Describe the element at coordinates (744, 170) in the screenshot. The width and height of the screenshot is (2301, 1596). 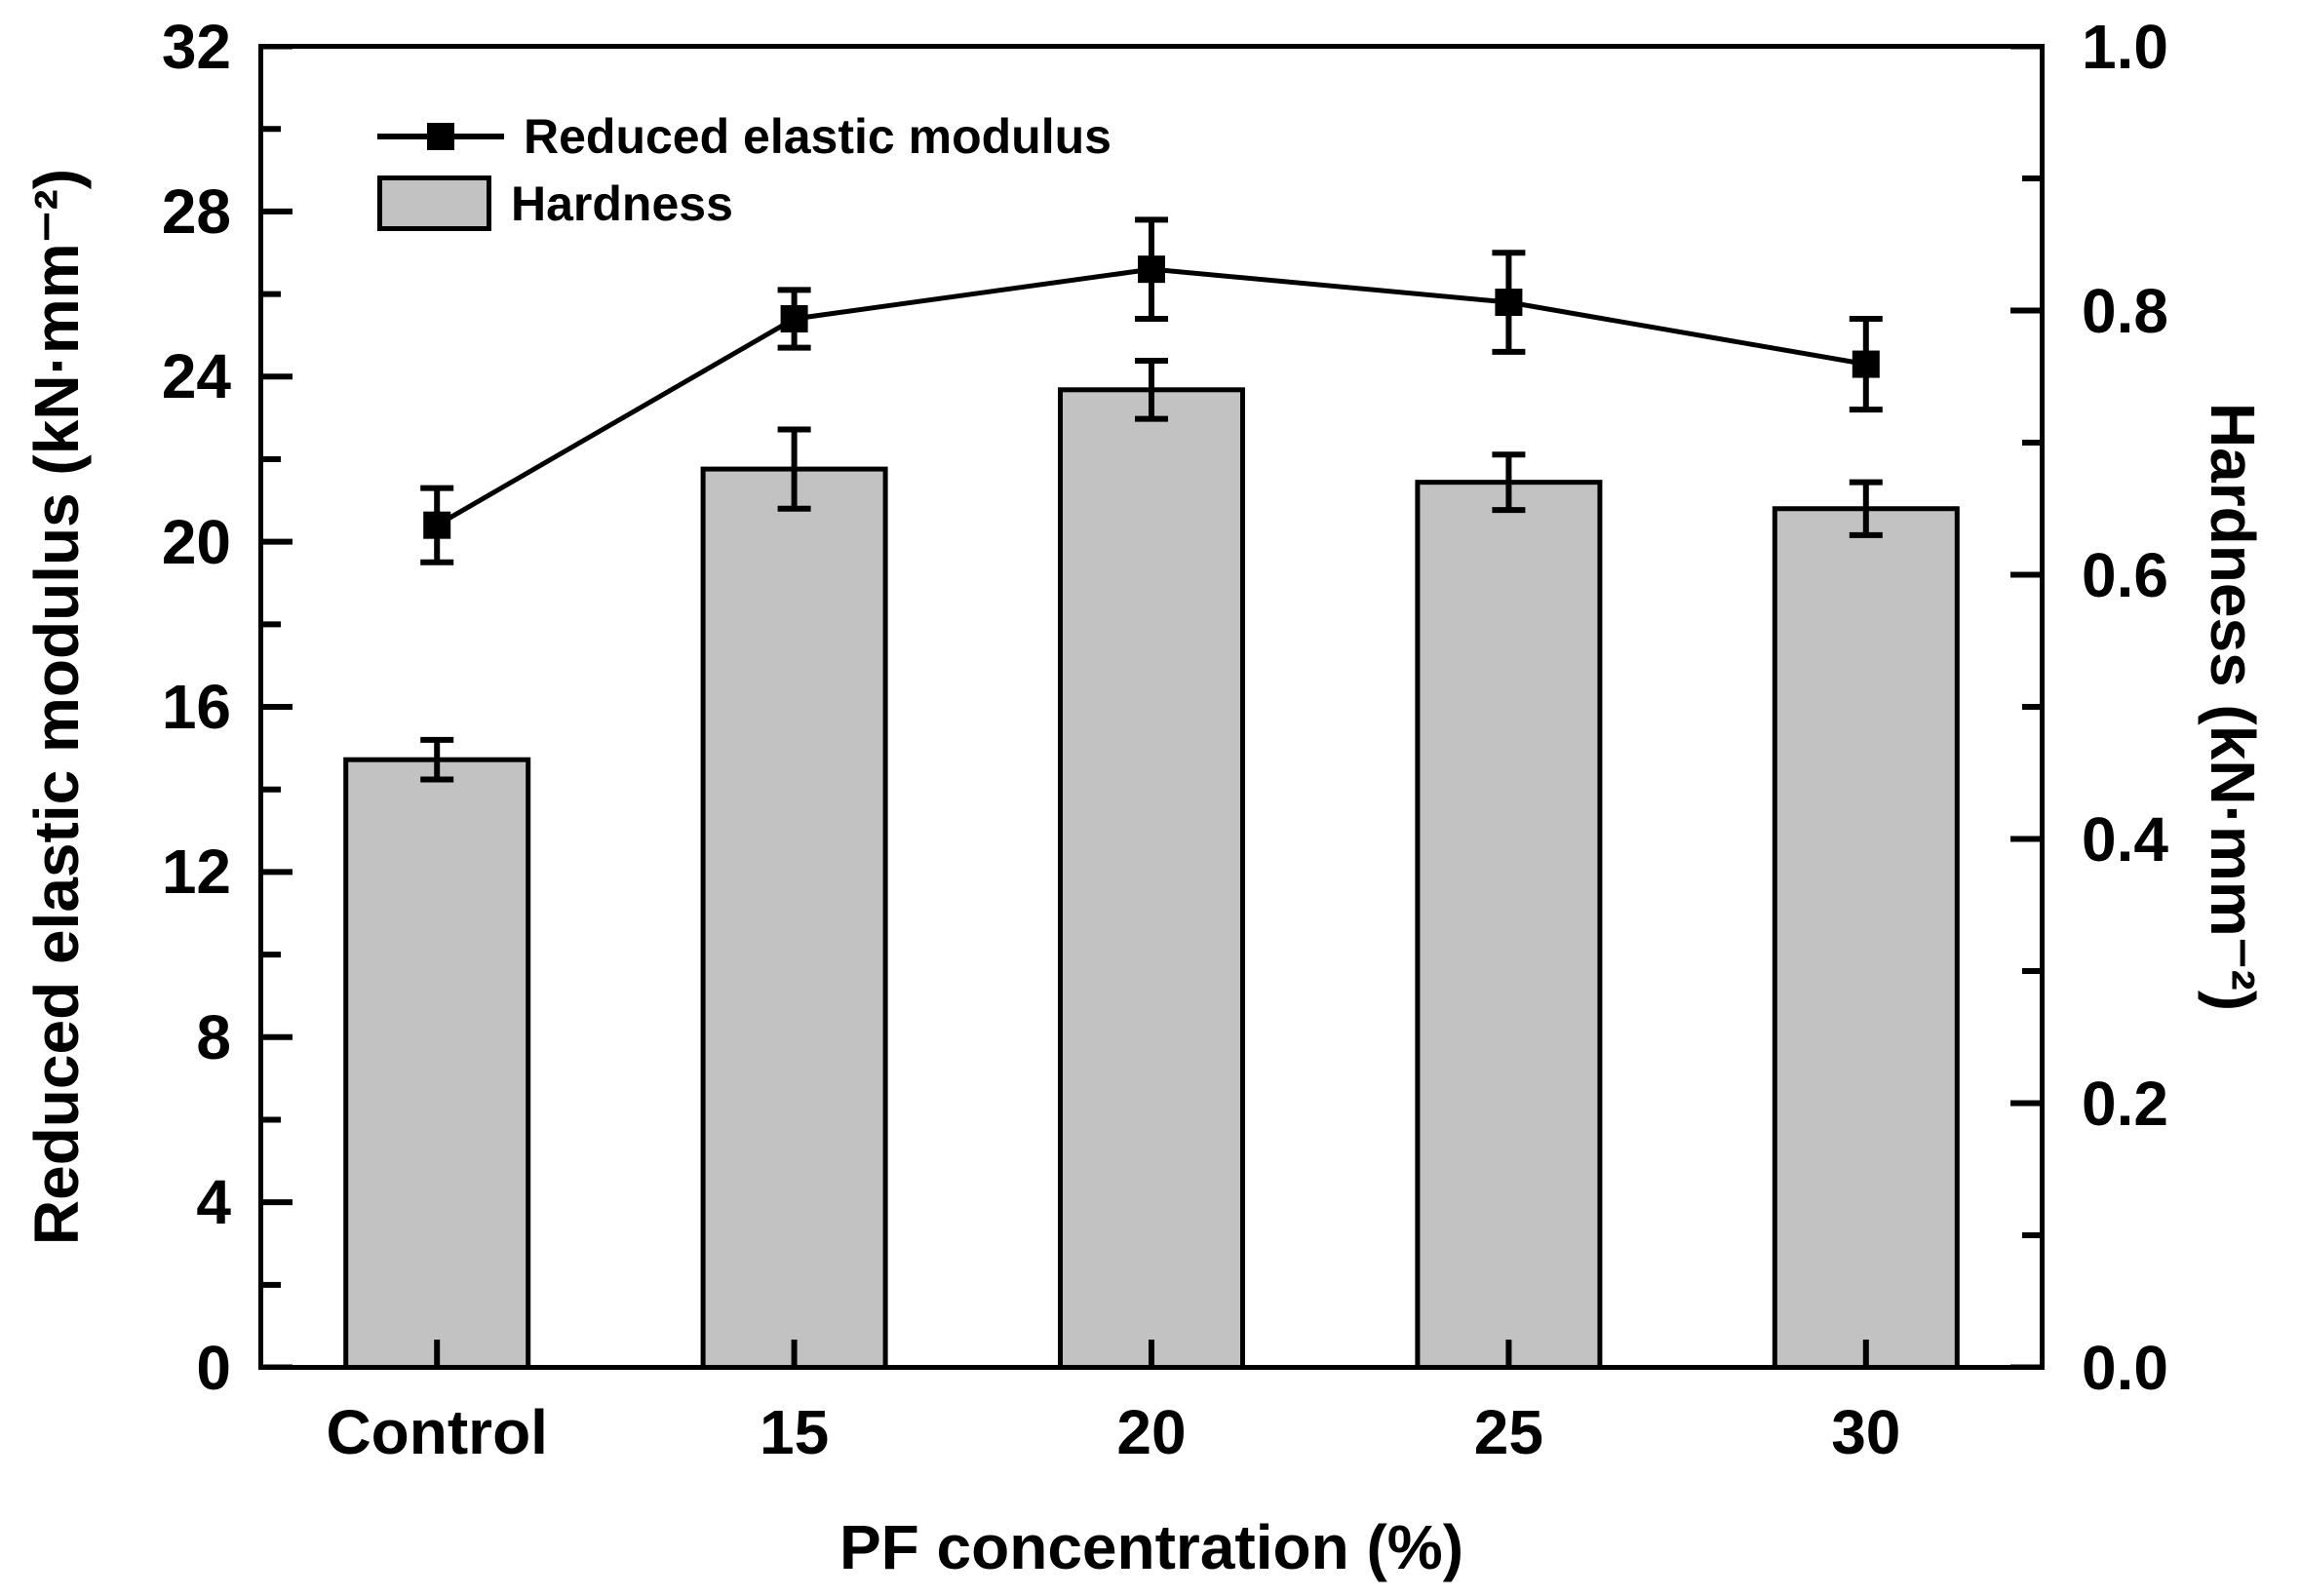
I see `legend: Reduced elastic modulus Hardness` at that location.